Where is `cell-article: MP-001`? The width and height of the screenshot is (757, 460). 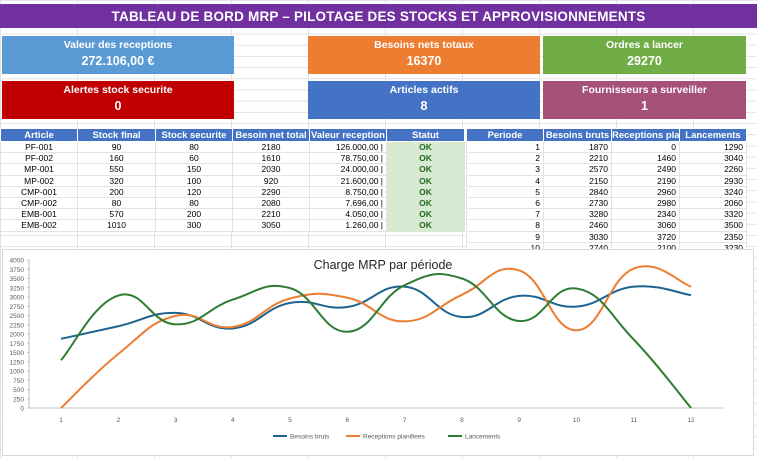
cell-article: MP-001 is located at coordinates (39, 169).